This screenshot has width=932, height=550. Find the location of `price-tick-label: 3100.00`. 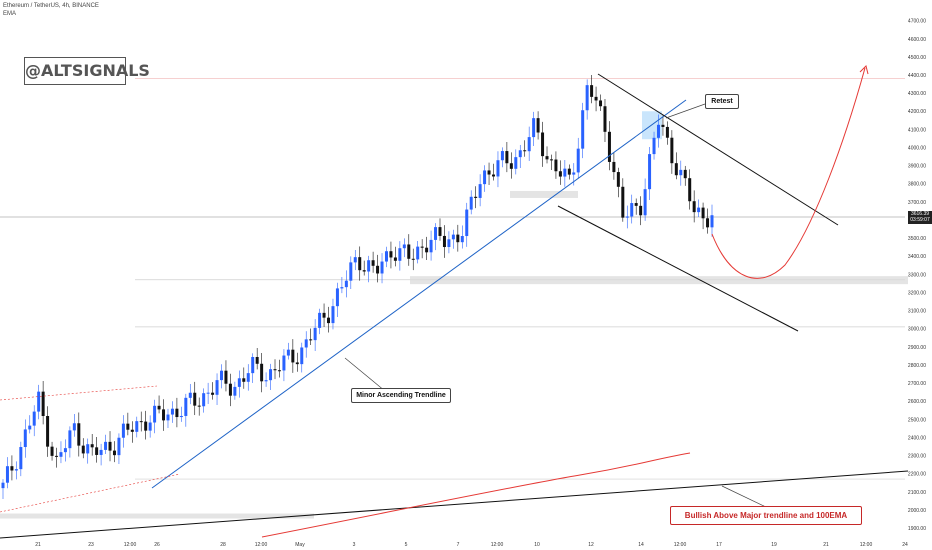

price-tick-label: 3100.00 is located at coordinates (917, 312).